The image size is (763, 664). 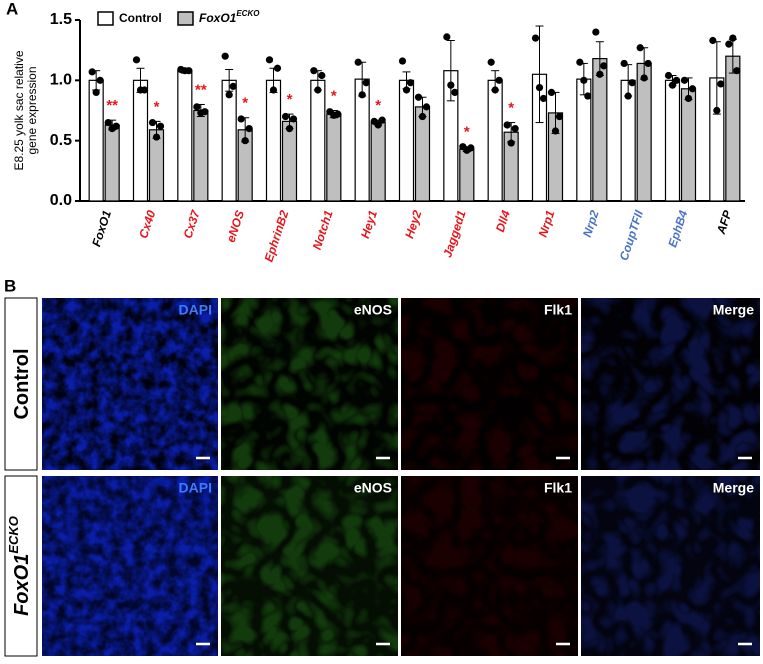 What do you see at coordinates (147, 224) in the screenshot?
I see `x-tick-label: Cx40` at bounding box center [147, 224].